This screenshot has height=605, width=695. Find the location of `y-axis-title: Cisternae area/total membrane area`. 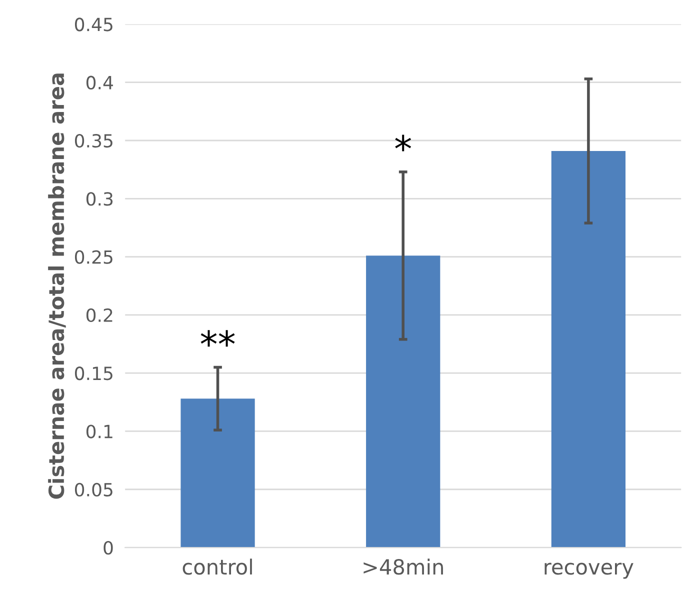

y-axis-title: Cisternae area/total membrane area is located at coordinates (57, 286).